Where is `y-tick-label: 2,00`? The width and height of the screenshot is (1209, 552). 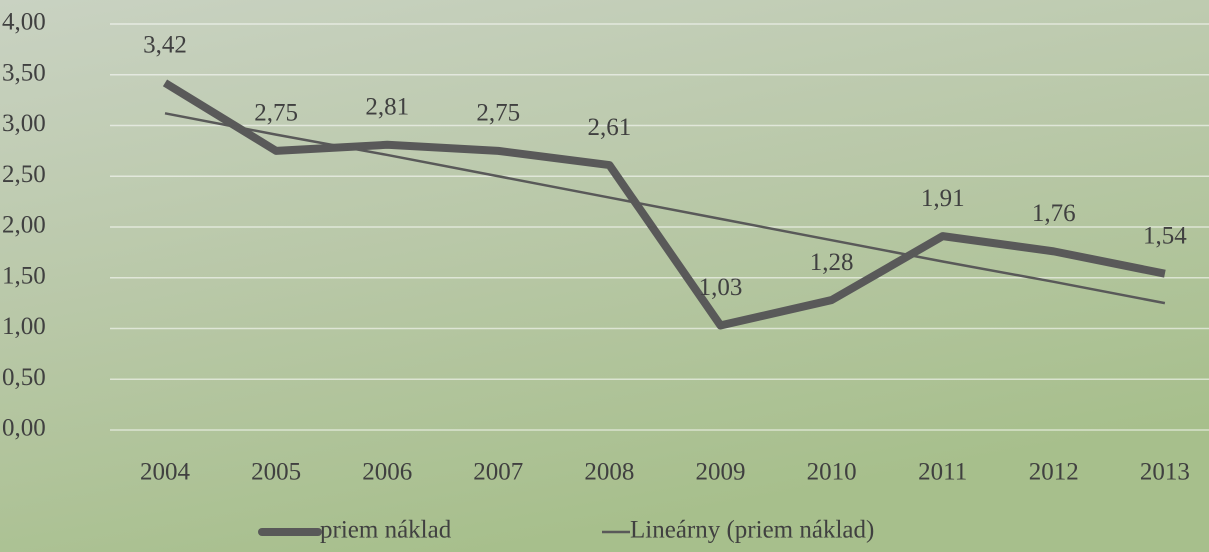
y-tick-label: 2,00 is located at coordinates (24, 225).